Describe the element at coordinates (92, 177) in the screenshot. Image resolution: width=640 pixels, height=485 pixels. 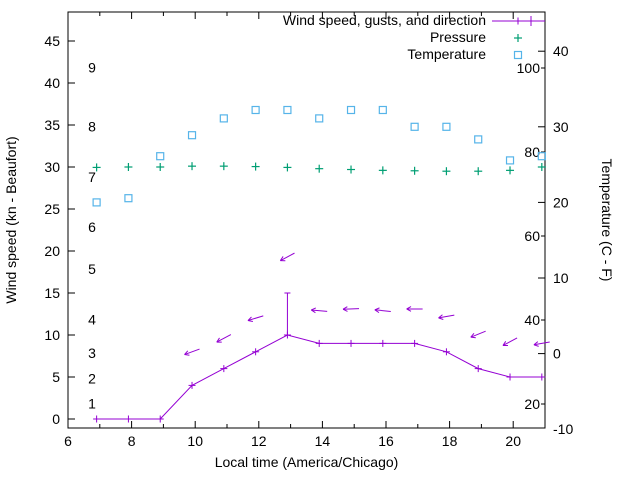
I see `beaufort-label: 7` at that location.